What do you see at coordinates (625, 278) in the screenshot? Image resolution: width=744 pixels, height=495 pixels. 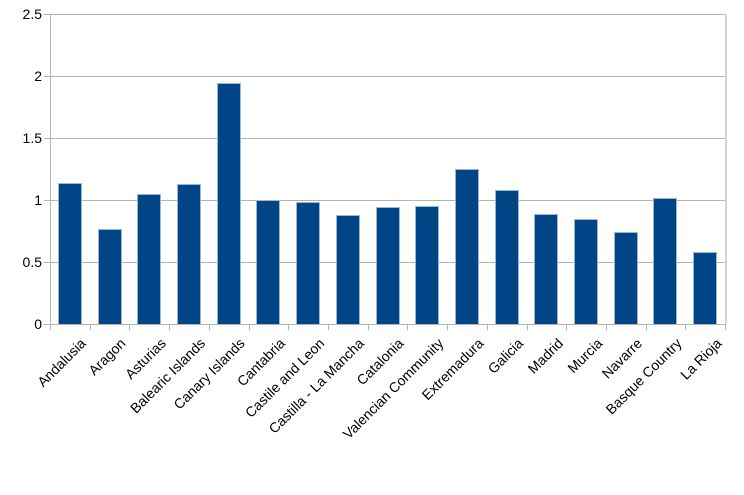 I see `bar-navarre` at bounding box center [625, 278].